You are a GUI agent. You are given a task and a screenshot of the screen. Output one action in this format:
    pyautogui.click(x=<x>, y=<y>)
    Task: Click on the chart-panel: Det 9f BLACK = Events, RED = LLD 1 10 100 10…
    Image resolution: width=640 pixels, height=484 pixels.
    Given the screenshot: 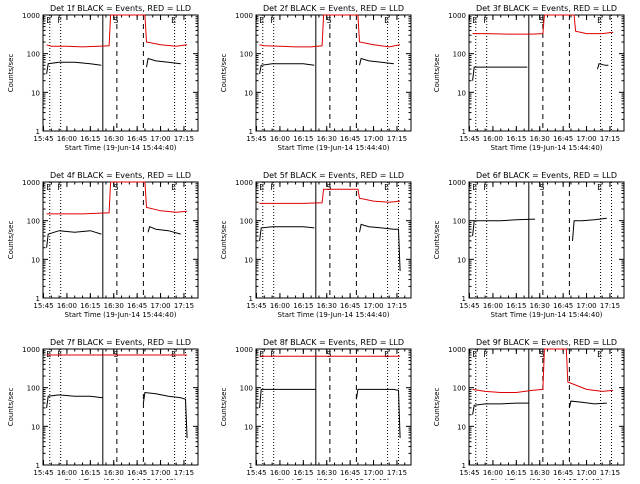 What is the action you would take?
    pyautogui.click(x=529, y=411)
    